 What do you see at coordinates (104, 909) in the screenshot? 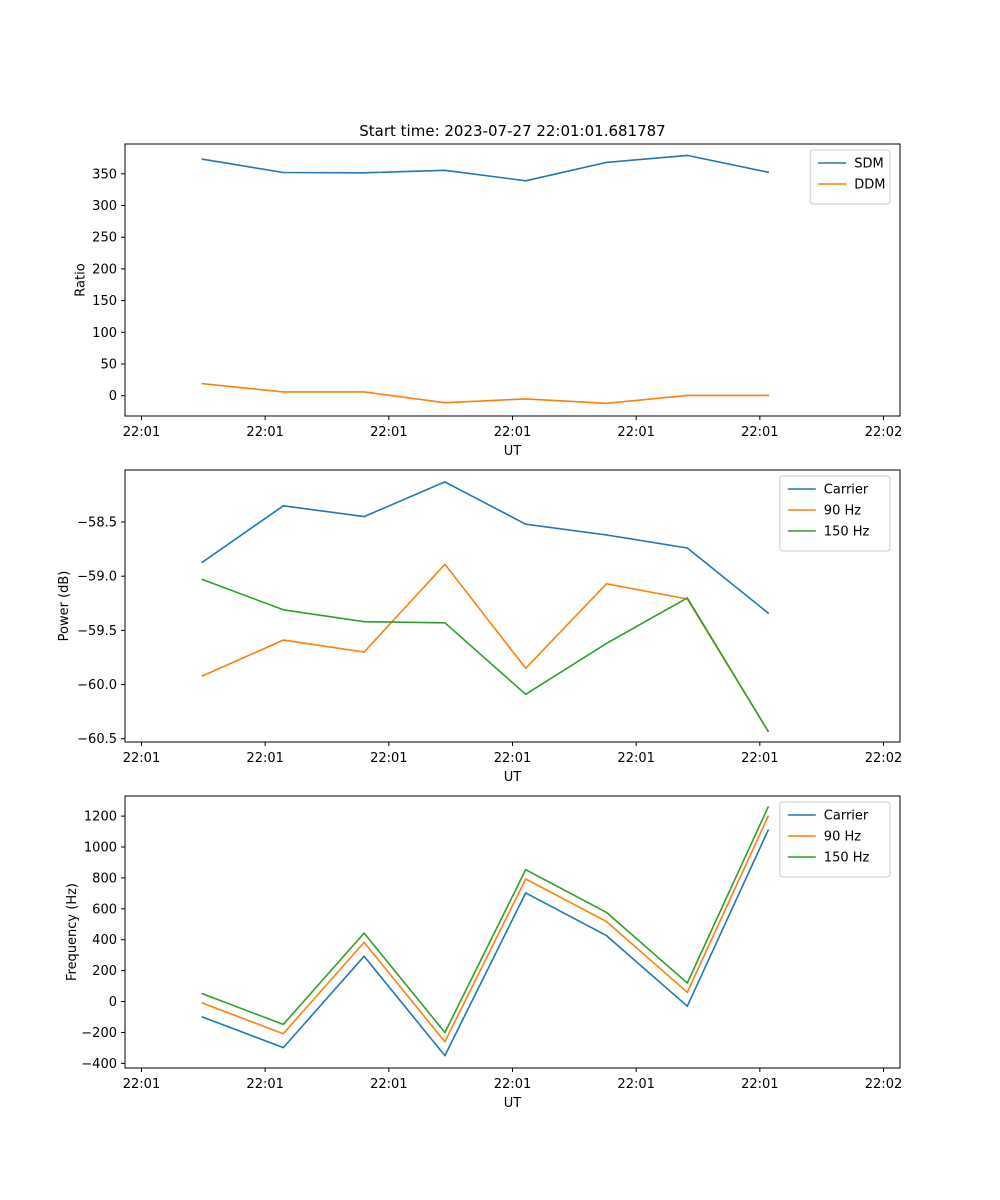
I see `y-tick-label: 600` at bounding box center [104, 909].